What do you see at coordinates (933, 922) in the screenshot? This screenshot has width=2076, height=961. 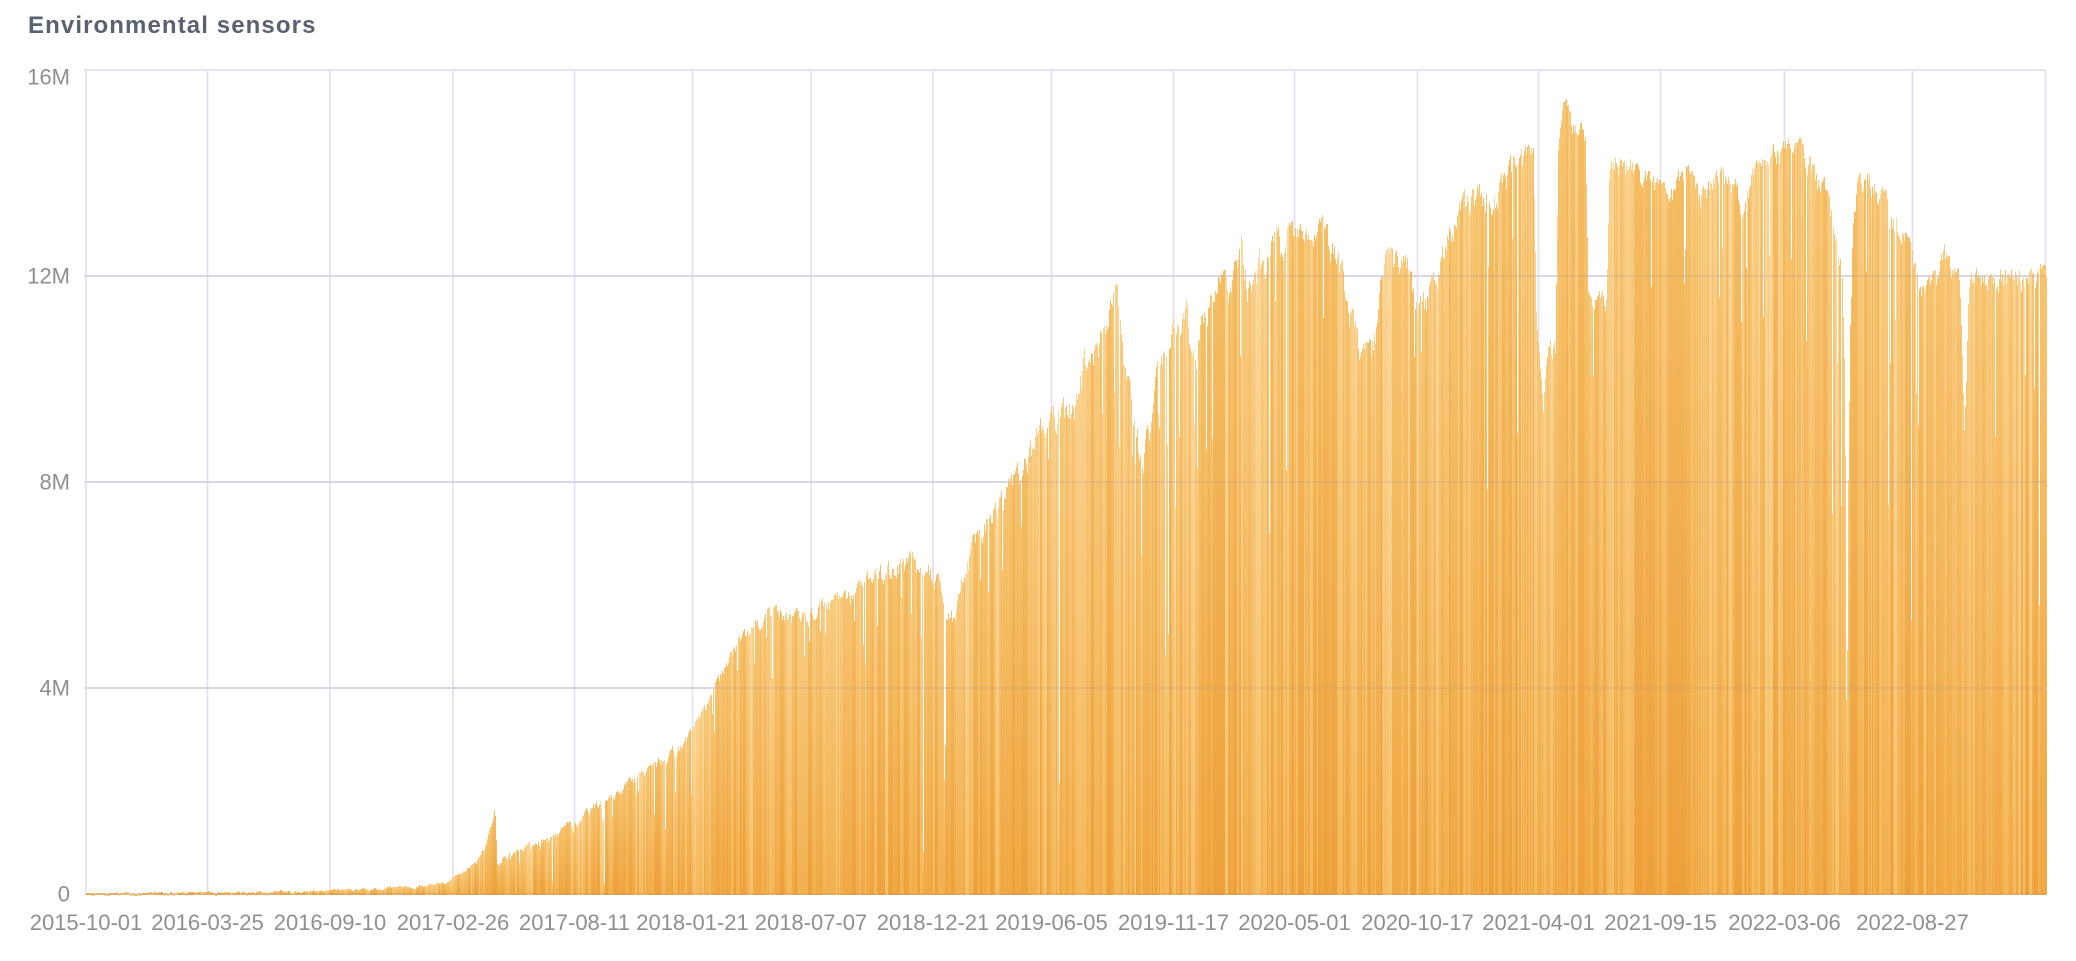 I see `svg-text: 2018-12-21` at bounding box center [933, 922].